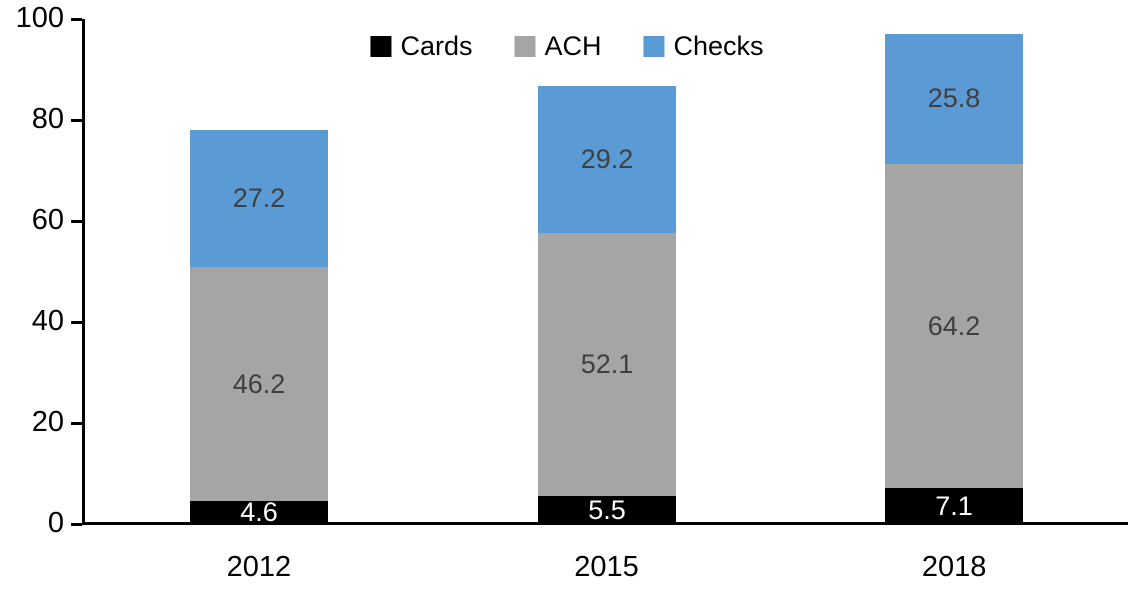  Describe the element at coordinates (47, 219) in the screenshot. I see `y-axis-tick-label: 60` at that location.